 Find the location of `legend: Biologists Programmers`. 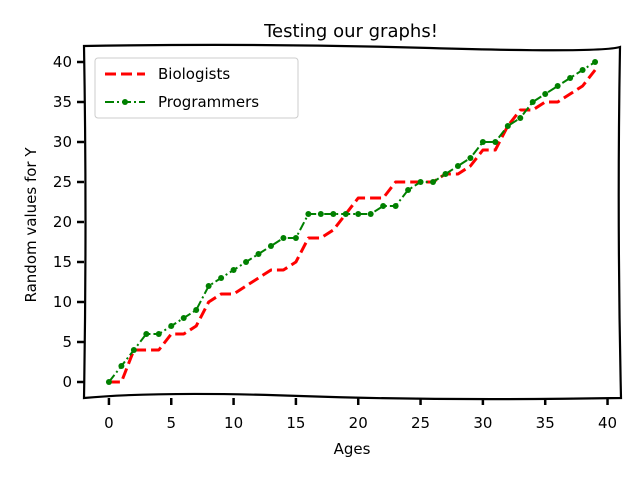

legend: Biologists Programmers is located at coordinates (196, 88).